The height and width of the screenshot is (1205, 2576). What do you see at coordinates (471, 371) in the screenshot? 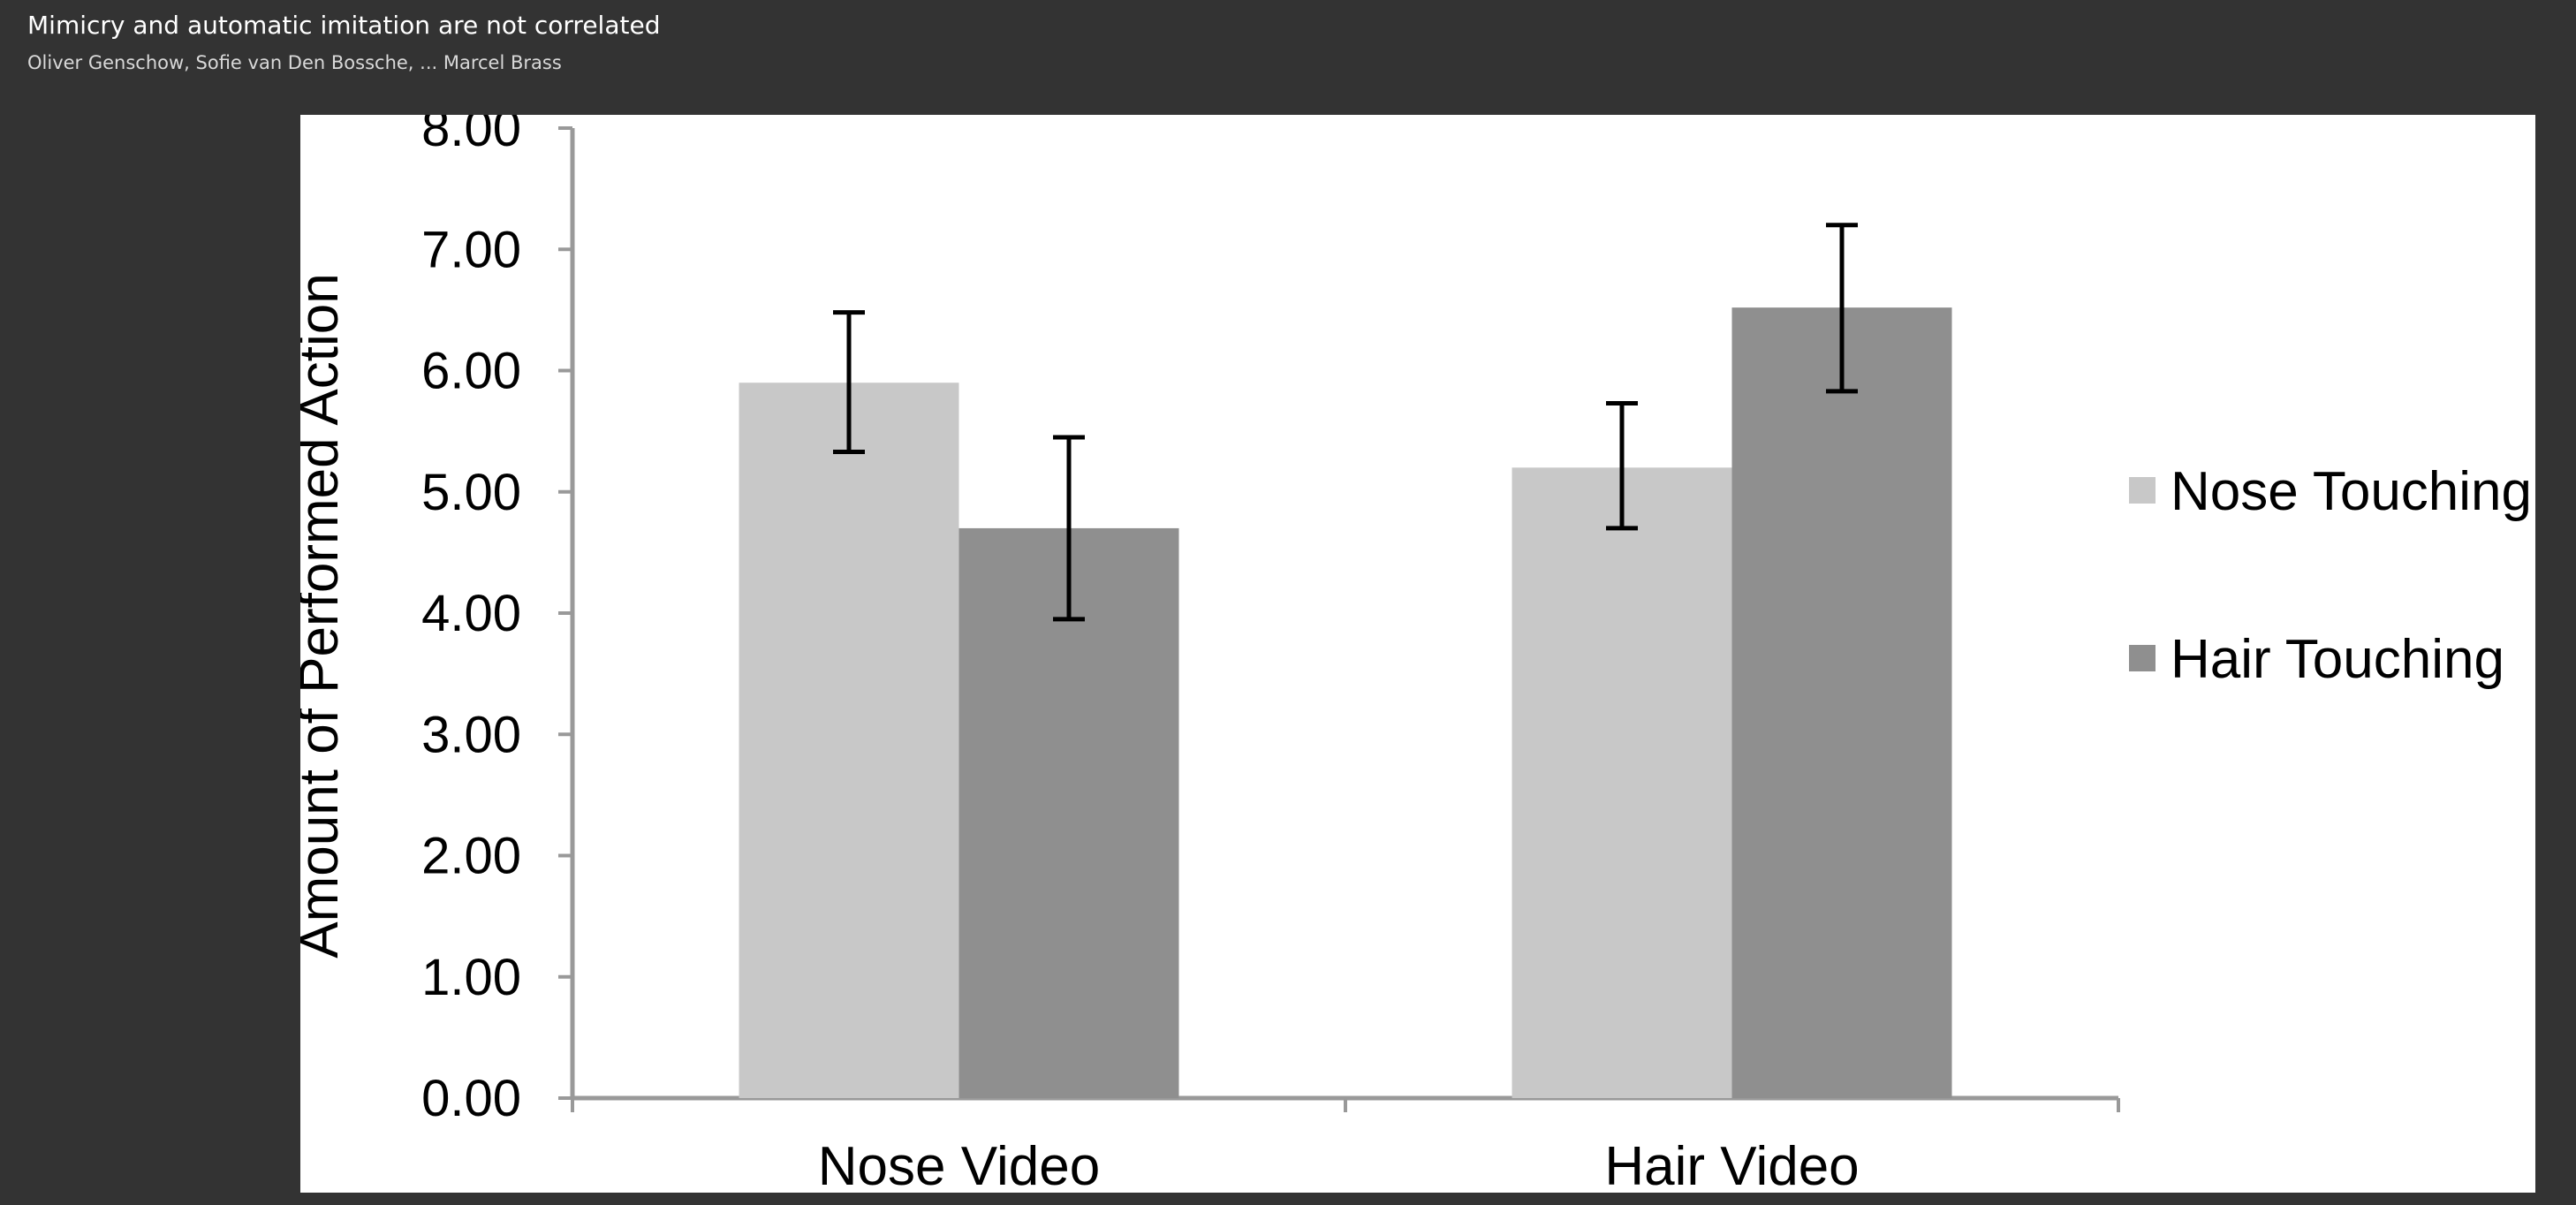
I see `y-tick-label: 6.00` at bounding box center [471, 371].